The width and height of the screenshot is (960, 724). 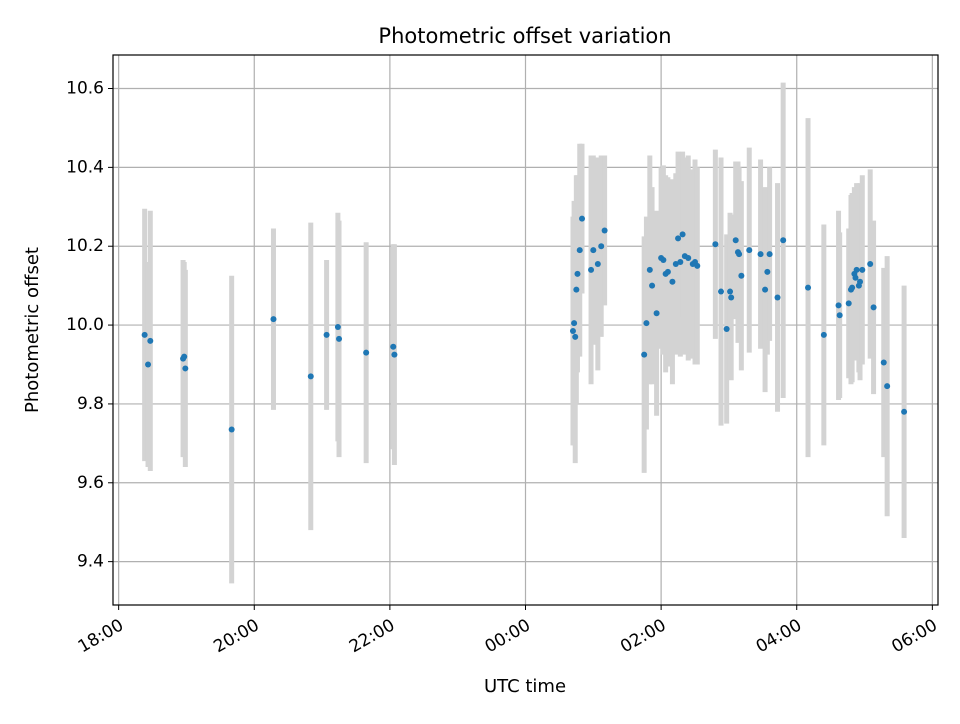 What do you see at coordinates (85, 246) in the screenshot?
I see `y-tick-label: 10.2` at bounding box center [85, 246].